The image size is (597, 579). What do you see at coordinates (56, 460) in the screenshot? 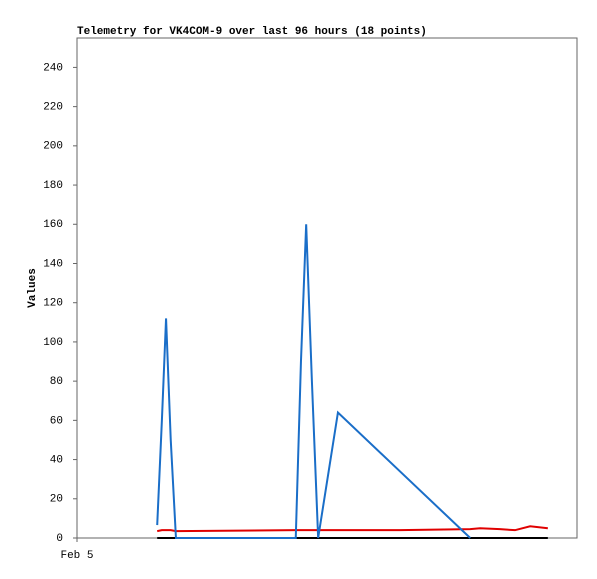
I see `y-tick-label: 40` at bounding box center [56, 460].